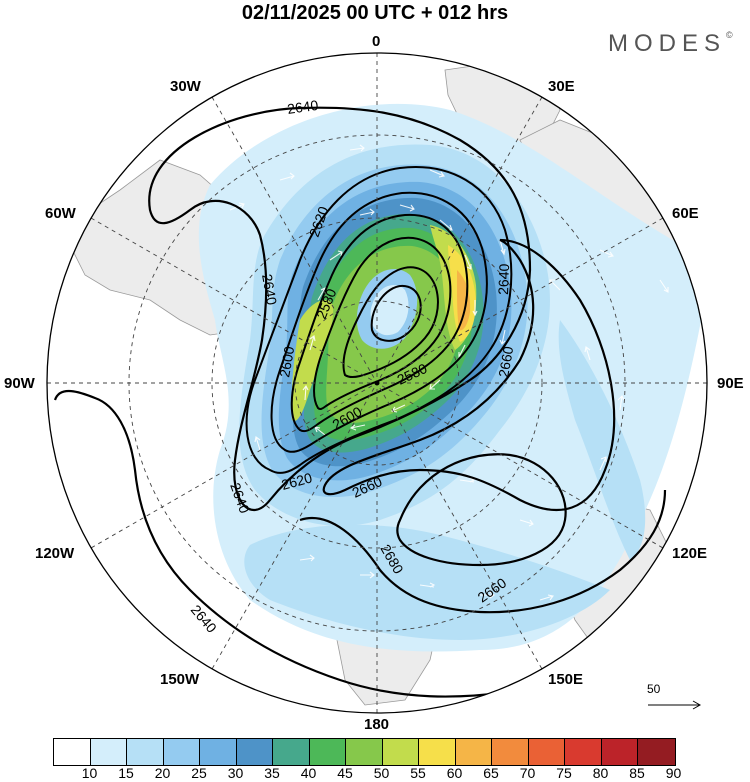 This screenshot has height=782, width=750. Describe the element at coordinates (381, 773) in the screenshot. I see `colorbar-tick-label: 50` at that location.